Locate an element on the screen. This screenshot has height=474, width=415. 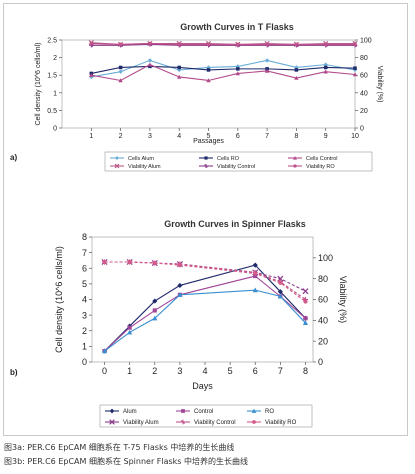
chart1-legend-label: Viability Control is located at coordinates (236, 167).